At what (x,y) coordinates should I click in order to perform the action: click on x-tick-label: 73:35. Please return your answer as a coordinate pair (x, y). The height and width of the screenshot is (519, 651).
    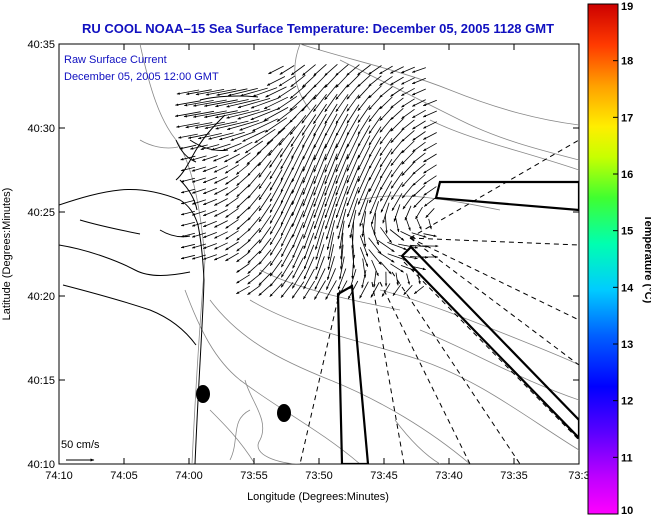
    Looking at the image, I should click on (514, 476).